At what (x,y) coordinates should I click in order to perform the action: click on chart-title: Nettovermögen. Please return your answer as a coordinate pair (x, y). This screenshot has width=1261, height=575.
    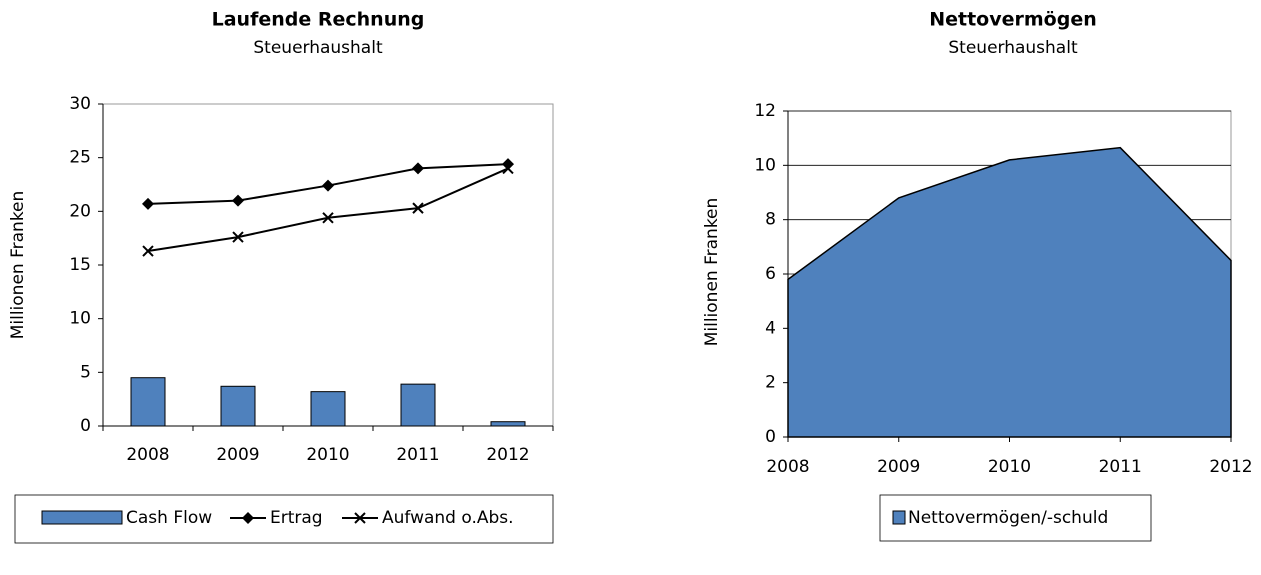
    Looking at the image, I should click on (1013, 20).